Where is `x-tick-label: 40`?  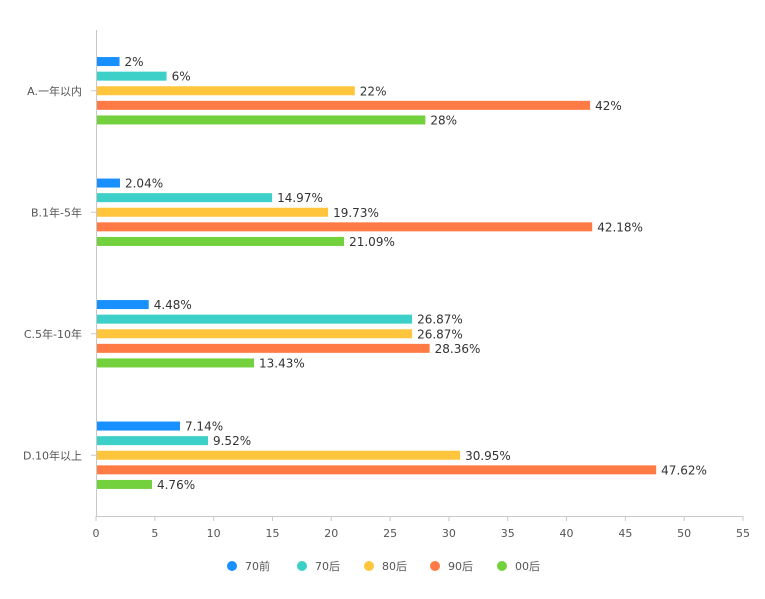 x-tick-label: 40 is located at coordinates (567, 533).